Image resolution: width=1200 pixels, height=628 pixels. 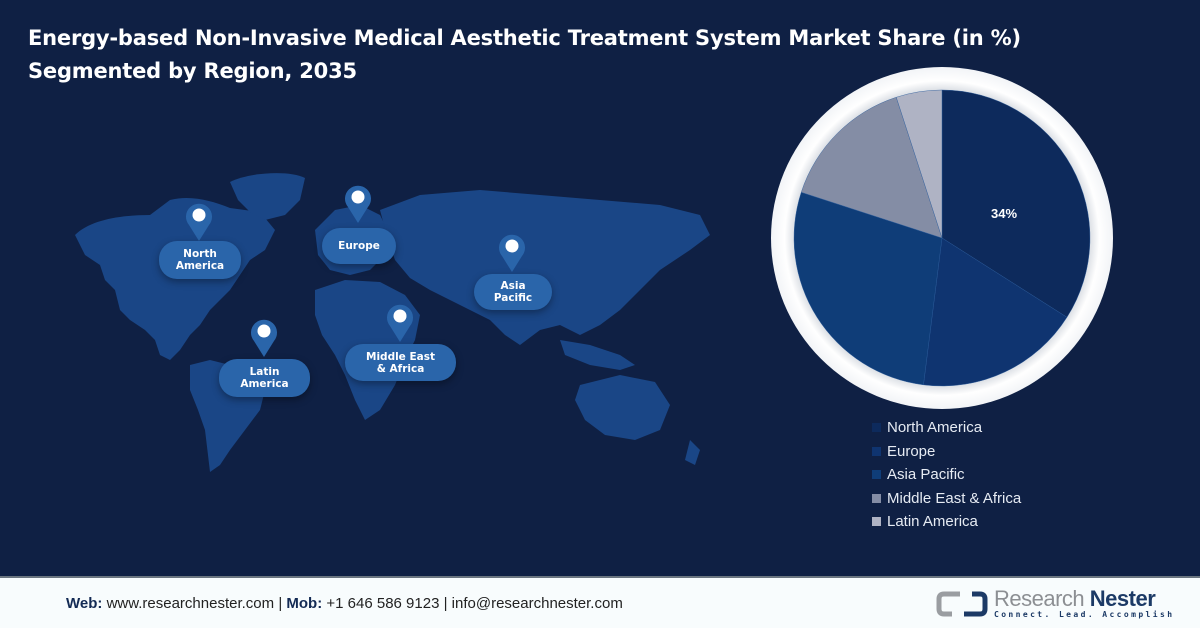 I want to click on title-line-2: Segmented by Region, 2035, so click(x=192, y=71).